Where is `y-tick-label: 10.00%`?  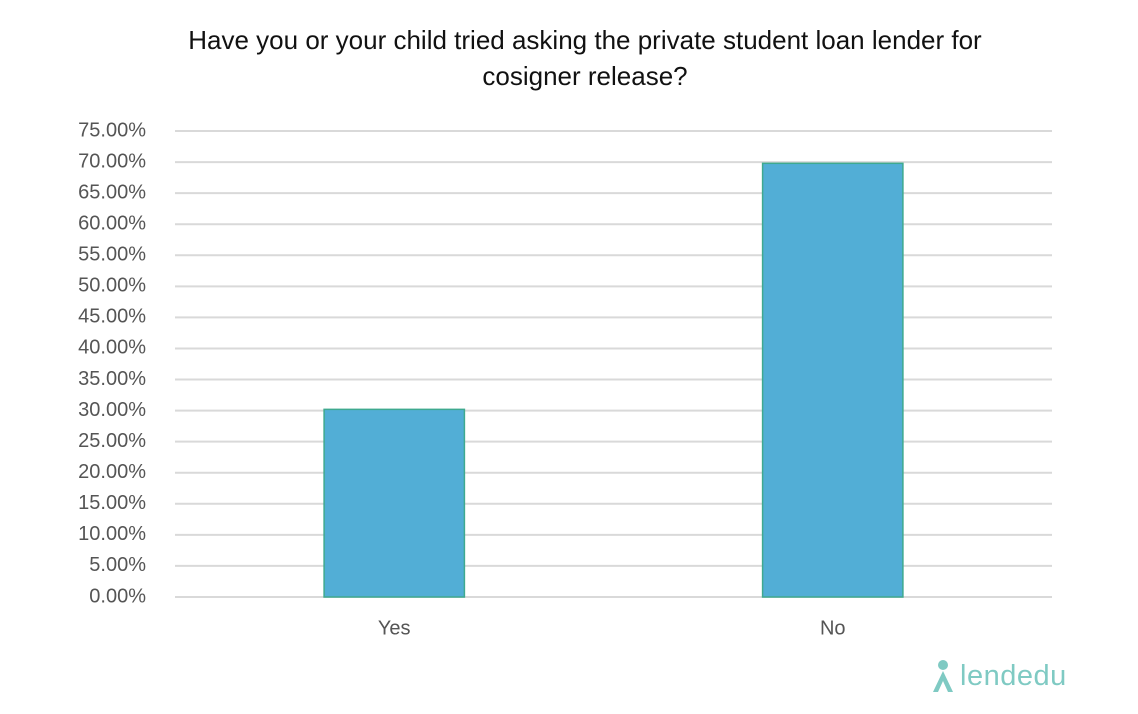 y-tick-label: 10.00% is located at coordinates (112, 534).